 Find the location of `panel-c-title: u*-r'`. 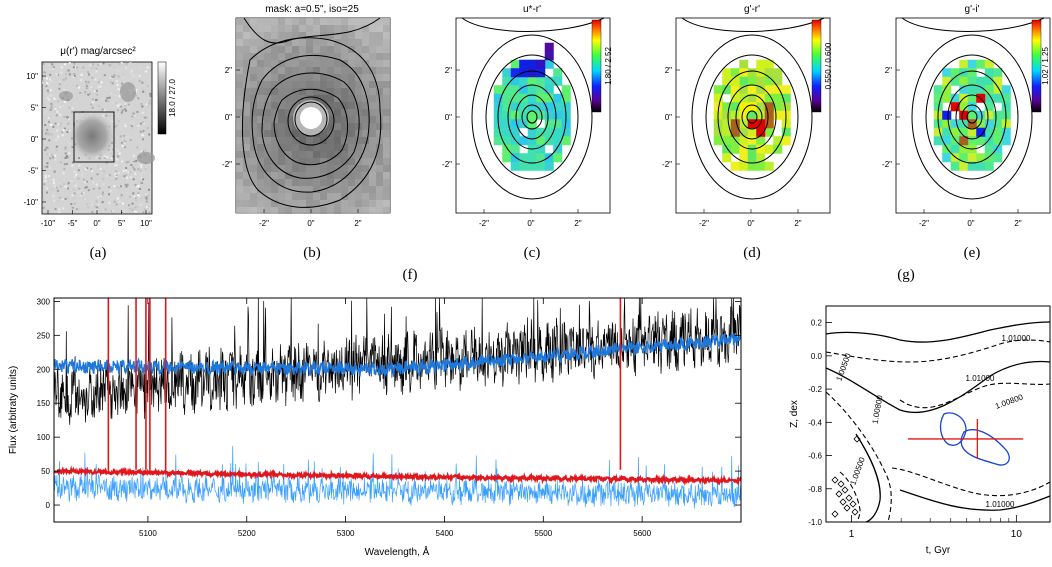

panel-c-title: u*-r' is located at coordinates (532, 9).